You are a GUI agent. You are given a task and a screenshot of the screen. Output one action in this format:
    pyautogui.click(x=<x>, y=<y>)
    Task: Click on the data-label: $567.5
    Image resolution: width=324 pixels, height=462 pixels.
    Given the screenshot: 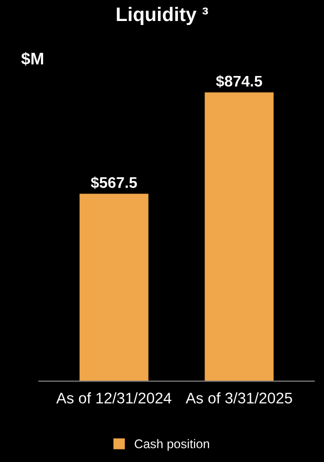 What is the action you would take?
    pyautogui.click(x=113, y=182)
    